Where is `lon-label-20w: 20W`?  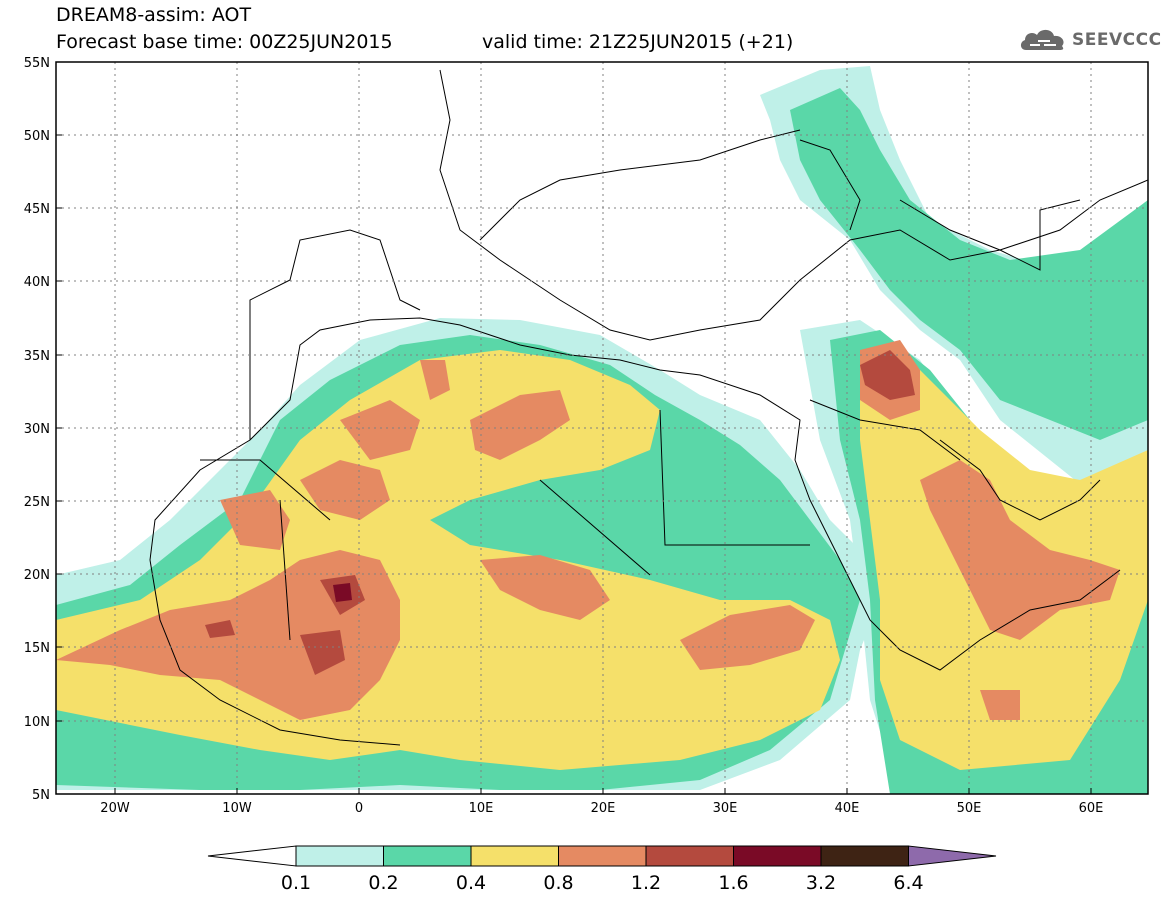
lon-label-20w: 20W is located at coordinates (115, 808).